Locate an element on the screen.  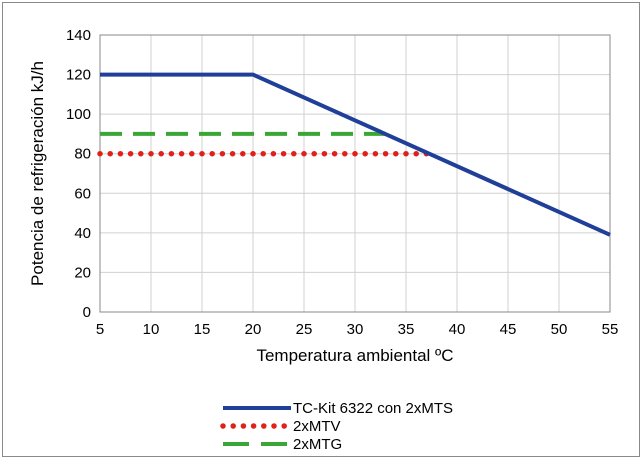
x-tick-20: 20 is located at coordinates (253, 329).